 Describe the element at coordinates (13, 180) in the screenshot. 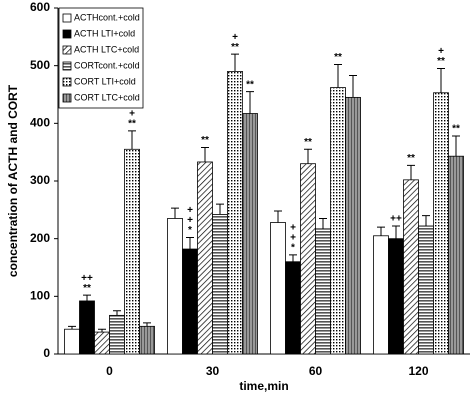

I see `y-axis-title: concentration of ACTH and CORT` at that location.